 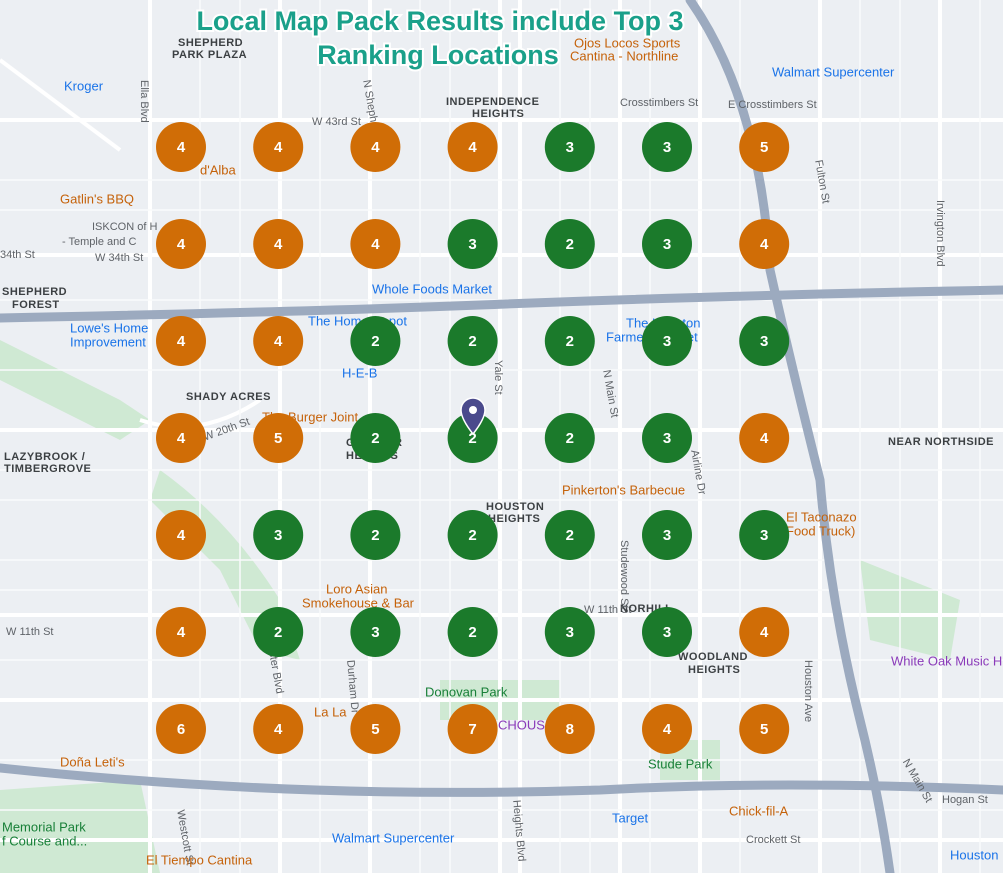 I want to click on rank-label: 7, so click(x=472, y=729).